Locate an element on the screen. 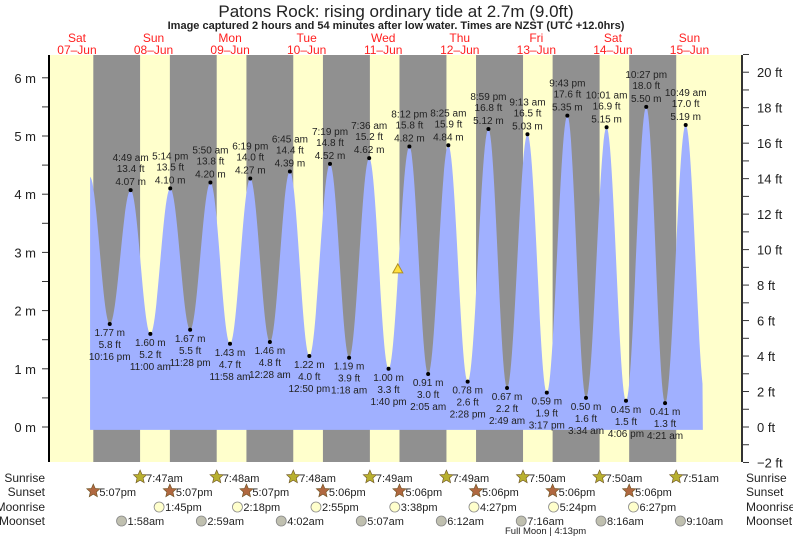  high-tide-m: 5.35 m is located at coordinates (567, 108).